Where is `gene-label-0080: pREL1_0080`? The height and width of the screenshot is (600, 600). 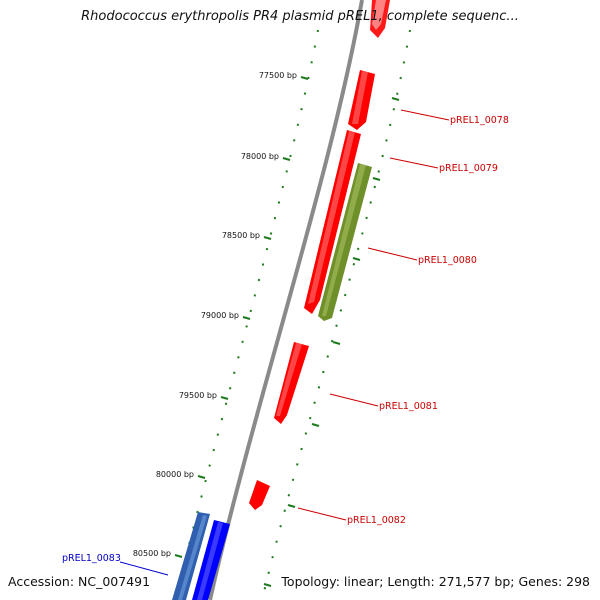
gene-label-0080: pREL1_0080 is located at coordinates (447, 260).